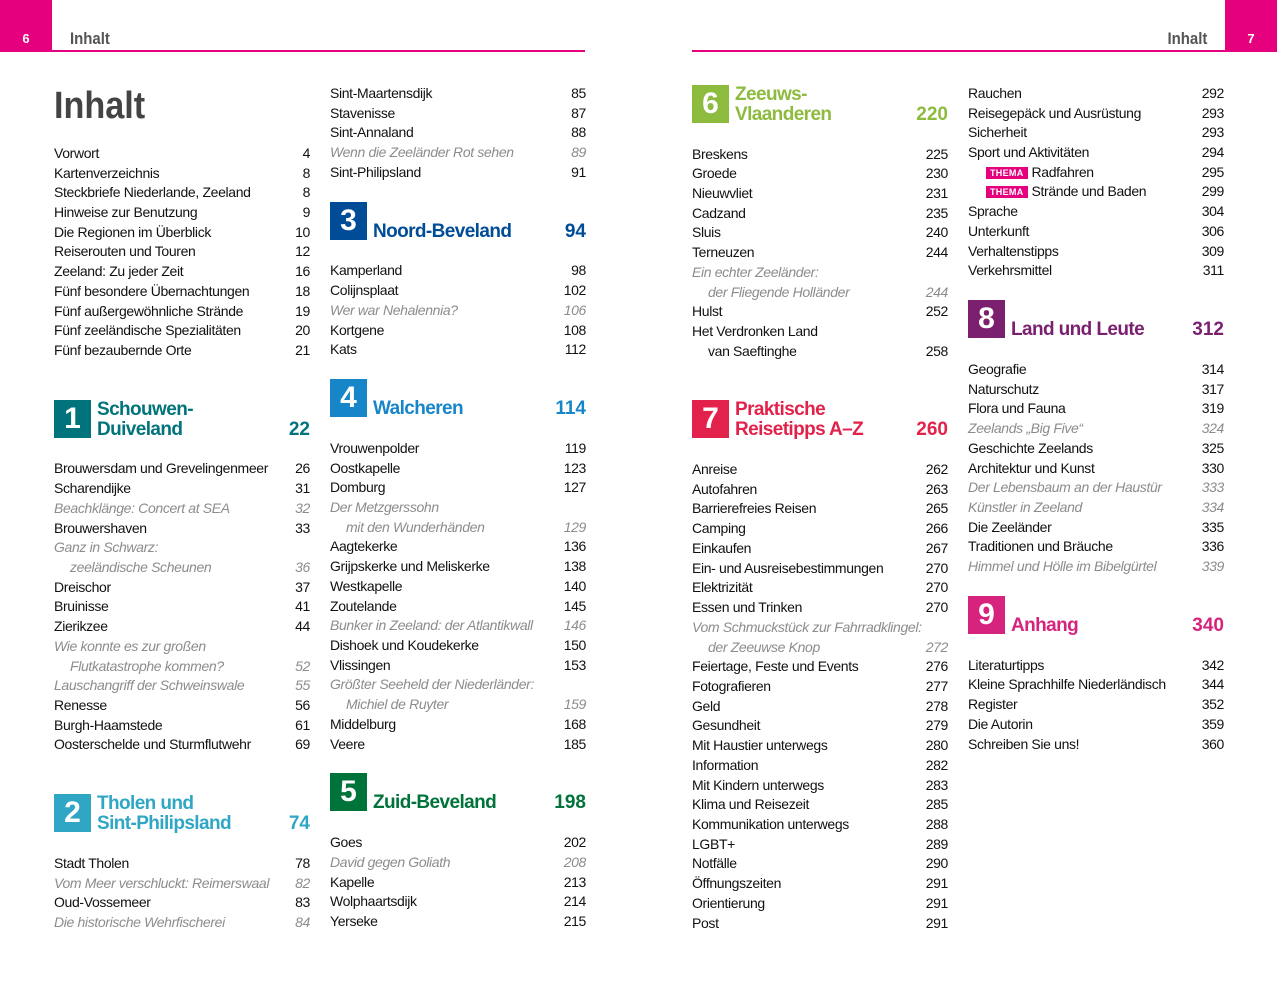 The width and height of the screenshot is (1277, 1000). What do you see at coordinates (820, 252) in the screenshot?
I see `toc-entry: Terneuzen 244` at bounding box center [820, 252].